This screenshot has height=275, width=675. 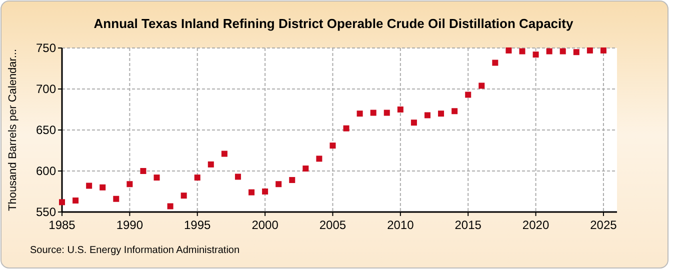 What do you see at coordinates (46, 48) in the screenshot?
I see `y-tick-label: 750` at bounding box center [46, 48].